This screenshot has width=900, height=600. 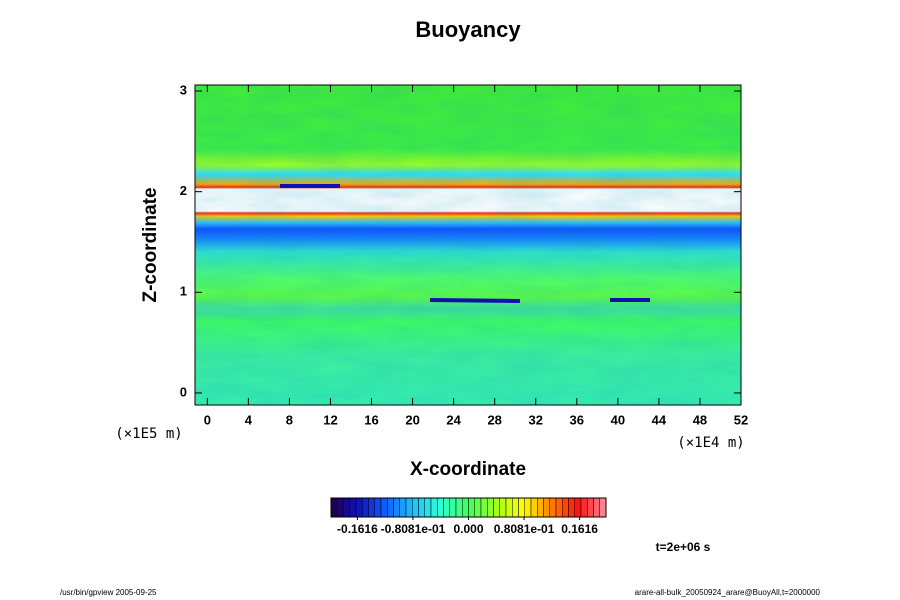 I want to click on x-tick-label: 48, so click(x=700, y=419).